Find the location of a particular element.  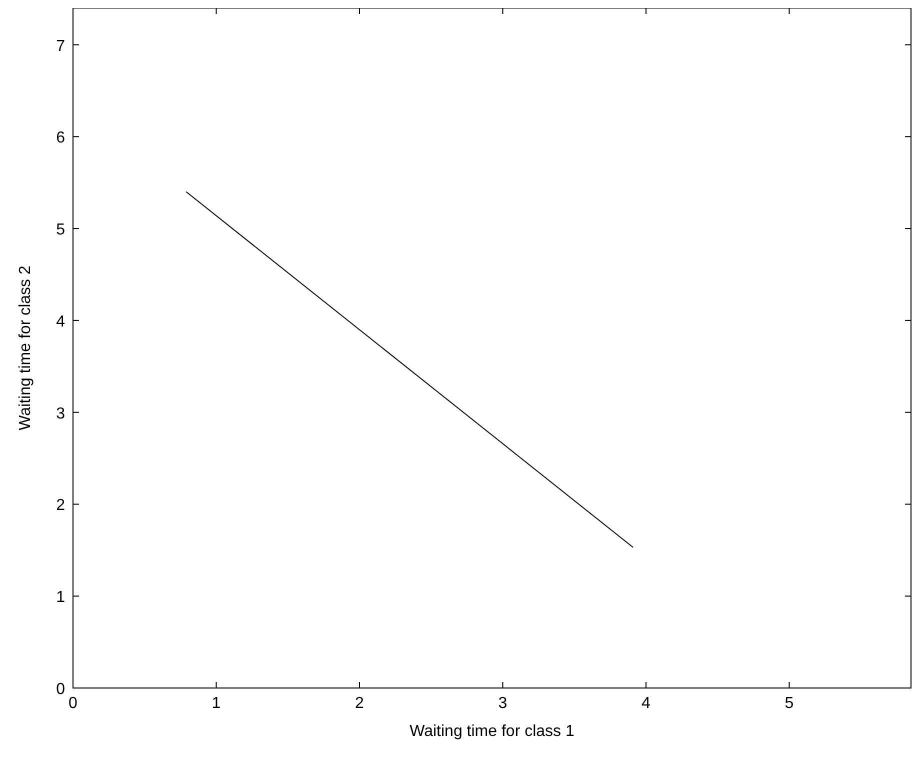

x-tick-label: 2 is located at coordinates (359, 703).